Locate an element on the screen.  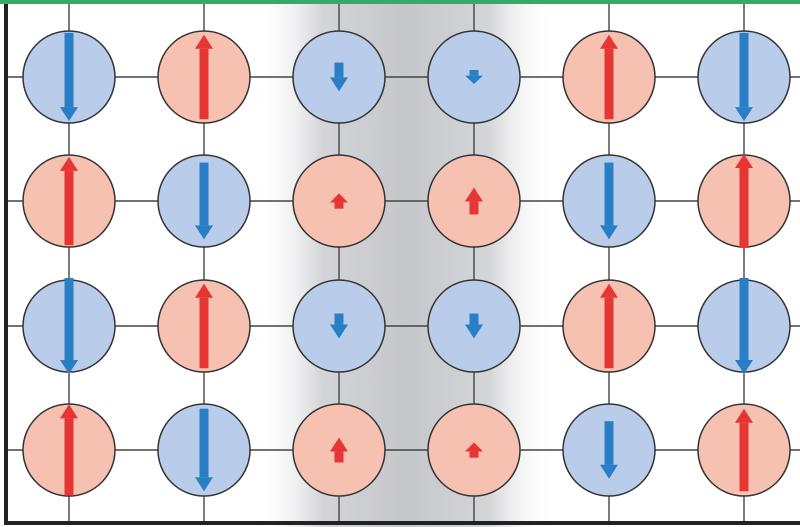
spin-site-0-5-down is located at coordinates (744, 77).